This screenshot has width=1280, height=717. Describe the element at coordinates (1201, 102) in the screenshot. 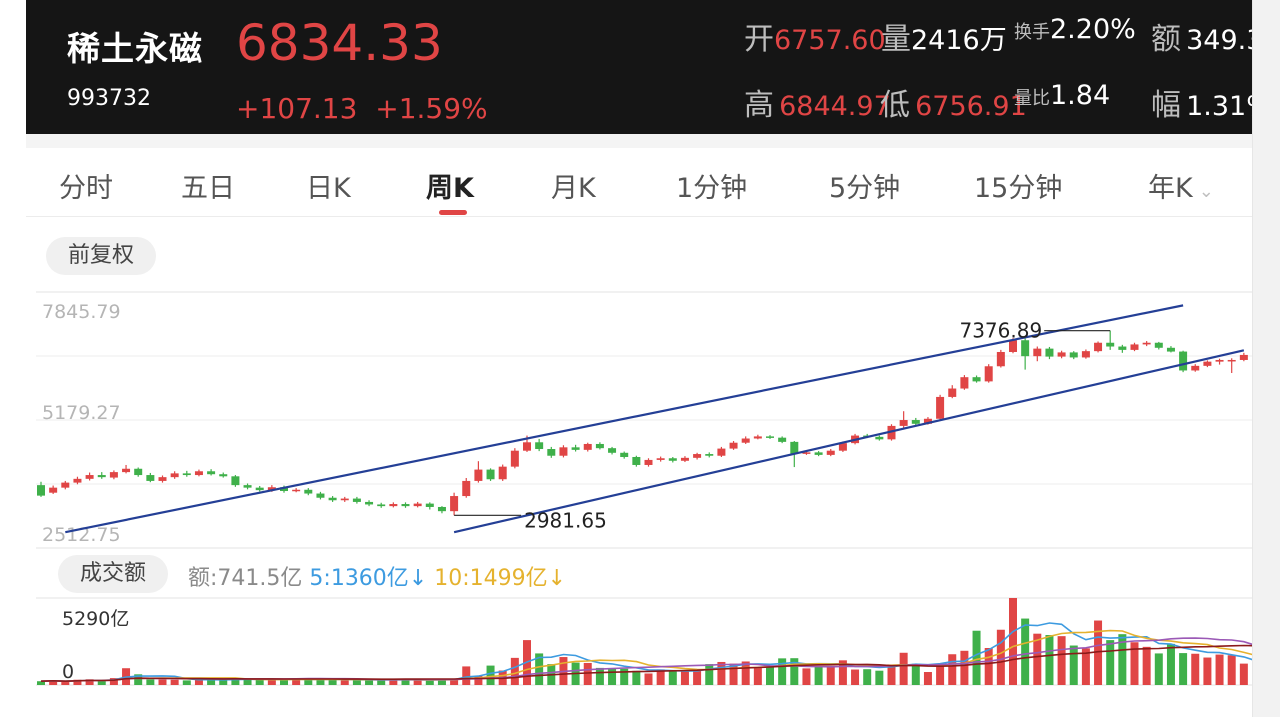

I see `stat-amplitude: 幅 1.31%` at that location.